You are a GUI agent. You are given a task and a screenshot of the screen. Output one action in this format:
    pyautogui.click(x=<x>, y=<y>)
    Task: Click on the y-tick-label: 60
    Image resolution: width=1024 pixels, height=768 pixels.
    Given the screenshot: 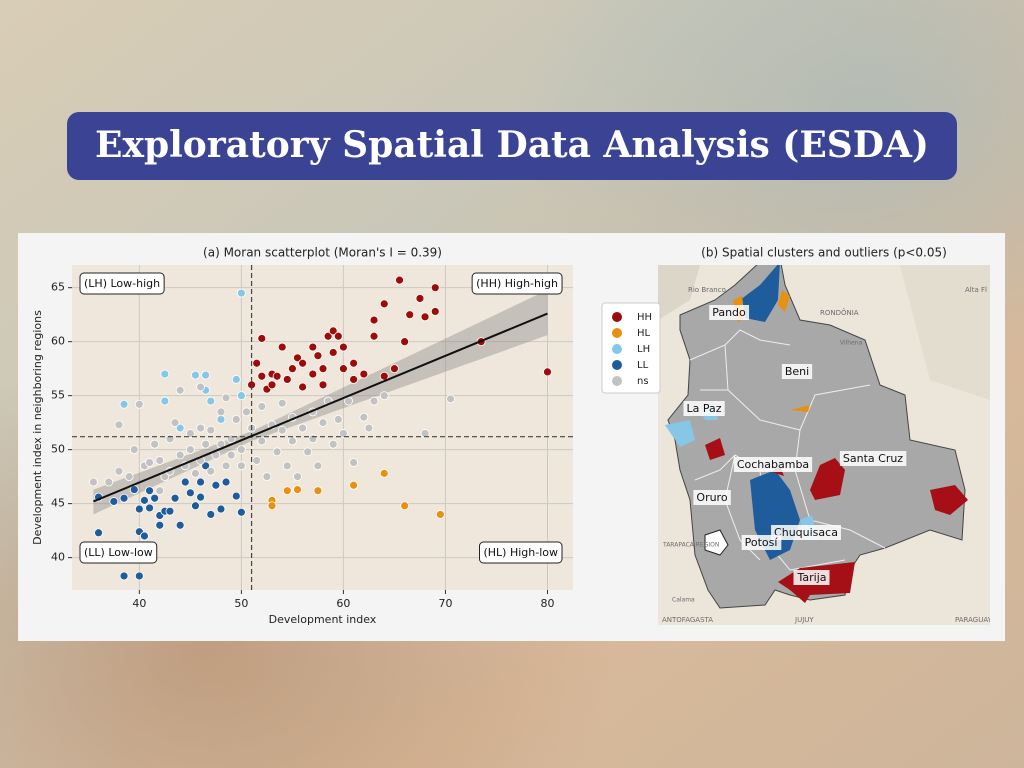 What is the action you would take?
    pyautogui.click(x=58, y=341)
    